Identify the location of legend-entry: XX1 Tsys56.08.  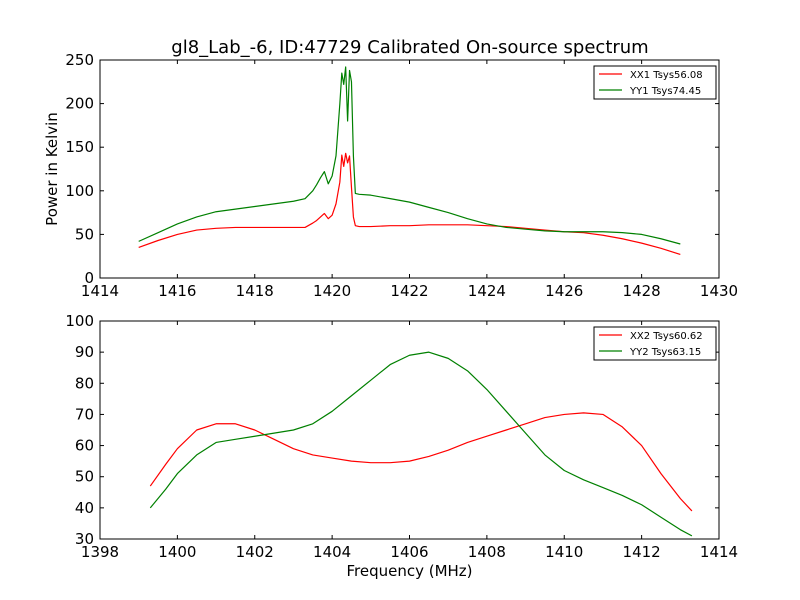
(666, 75).